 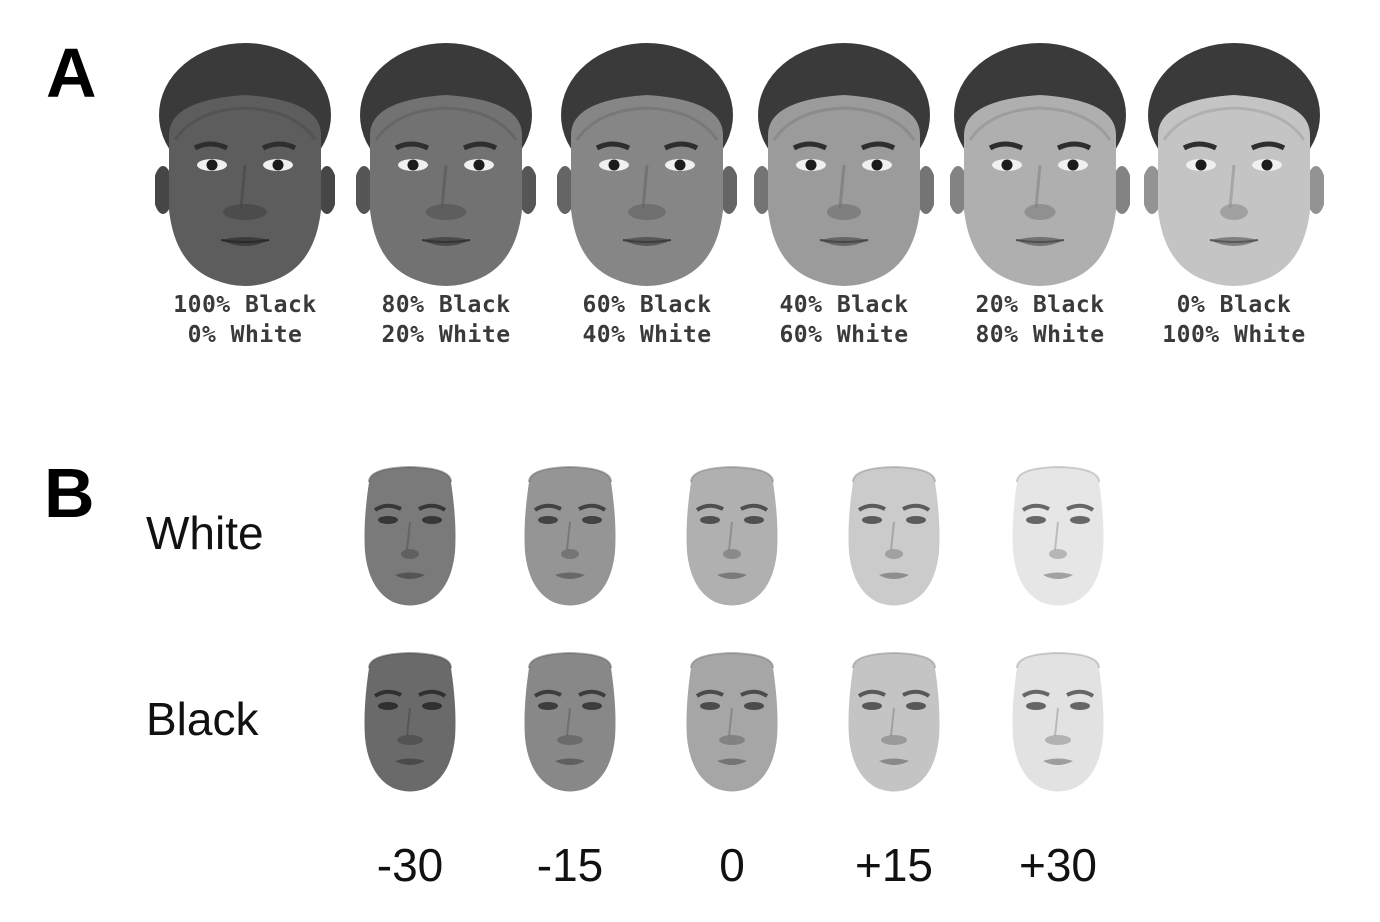 I want to click on luminance-tick-label: -30, so click(x=410, y=865).